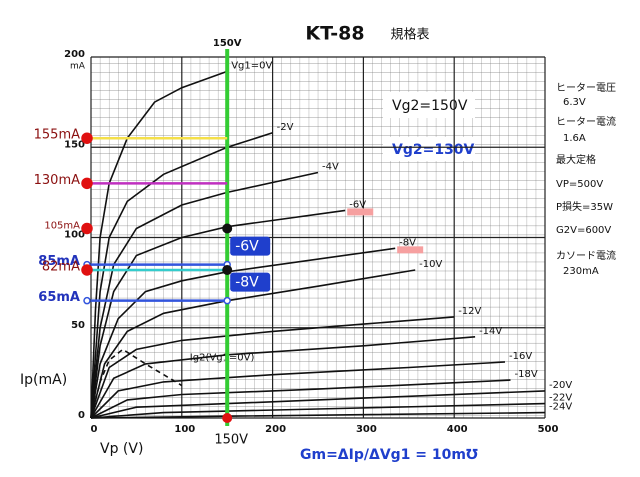 This screenshot has width=640, height=477. What do you see at coordinates (586, 255) in the screenshot?
I see `spec-text: カソード電流` at bounding box center [586, 255].